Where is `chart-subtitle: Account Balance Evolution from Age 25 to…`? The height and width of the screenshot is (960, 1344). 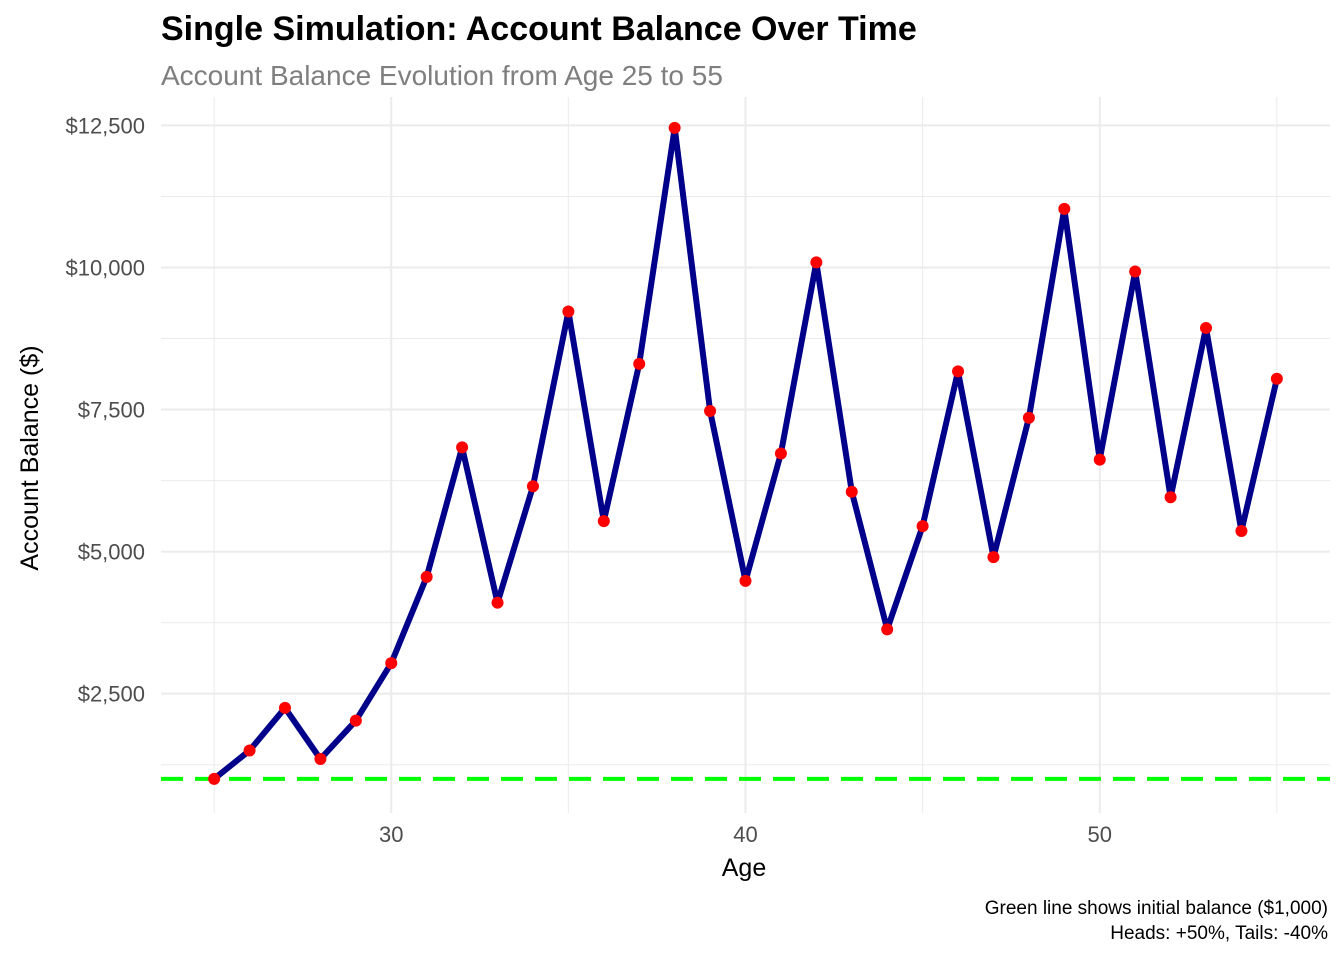 chart-subtitle: Account Balance Evolution from Age 25 to… is located at coordinates (442, 75).